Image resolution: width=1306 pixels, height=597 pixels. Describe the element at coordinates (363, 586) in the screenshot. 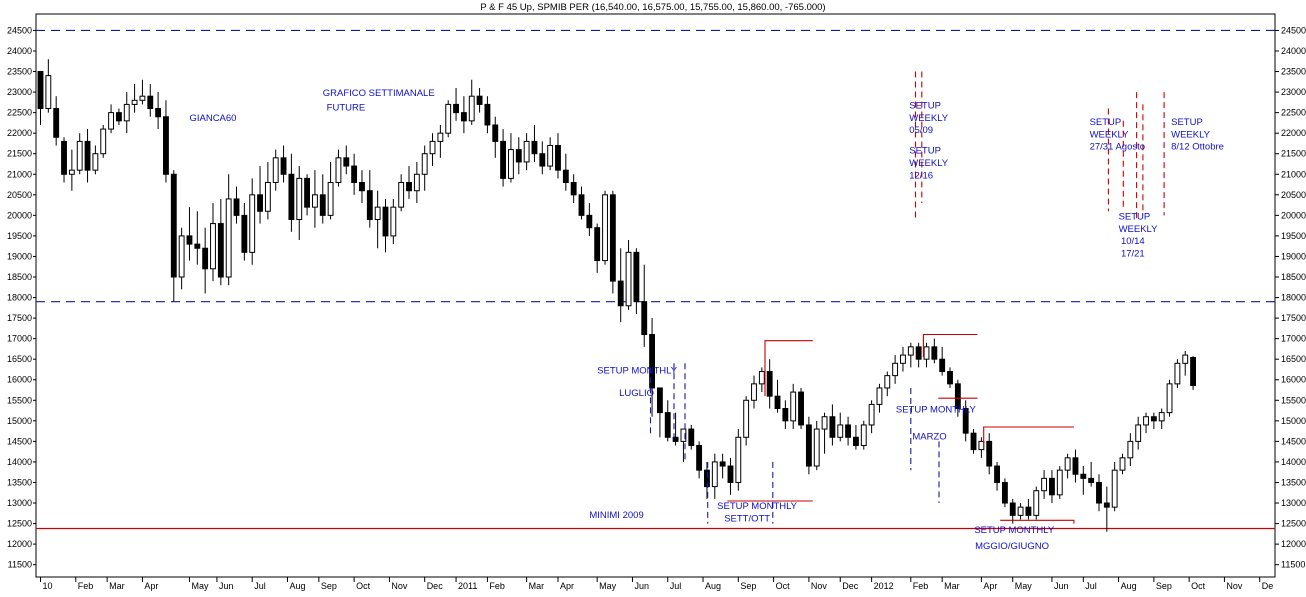

I see `x-tick-label: Oct` at that location.